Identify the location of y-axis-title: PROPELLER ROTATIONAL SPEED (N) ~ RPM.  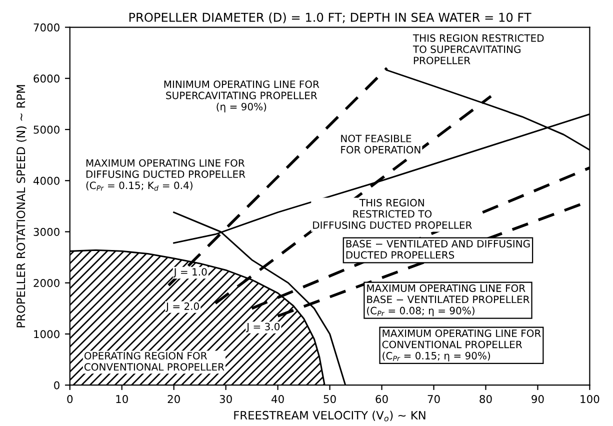
(21, 206).